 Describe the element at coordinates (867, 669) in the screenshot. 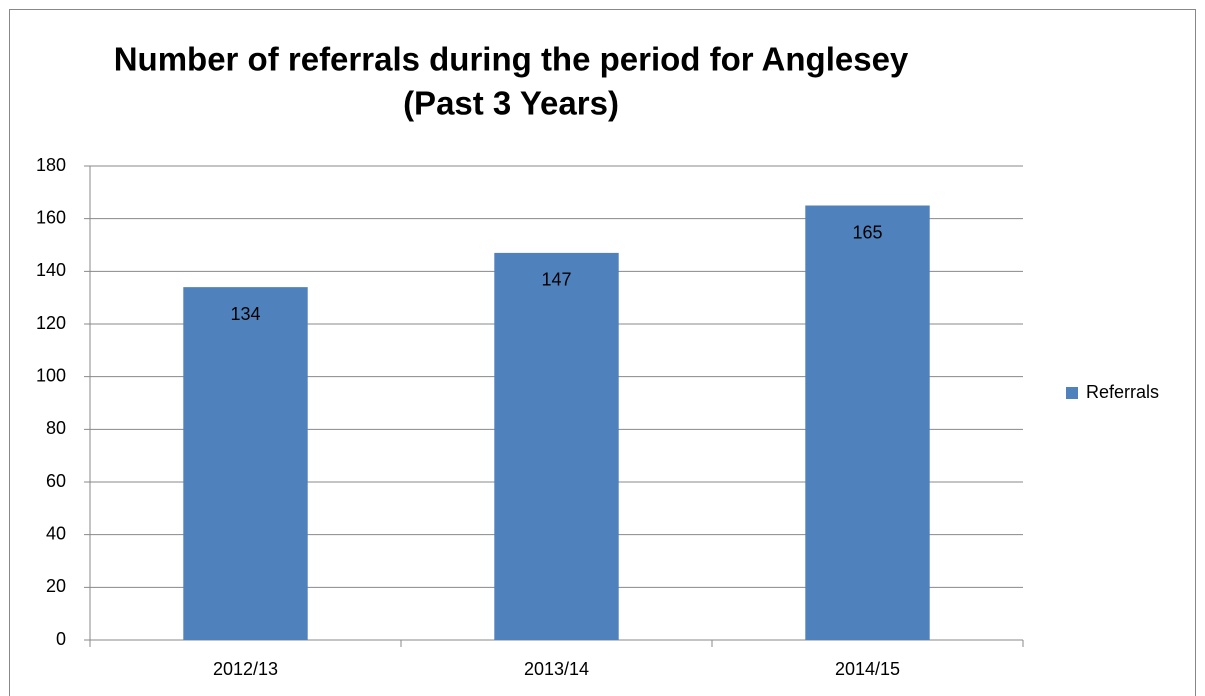

I see `x-tick-label: 2014/15` at that location.